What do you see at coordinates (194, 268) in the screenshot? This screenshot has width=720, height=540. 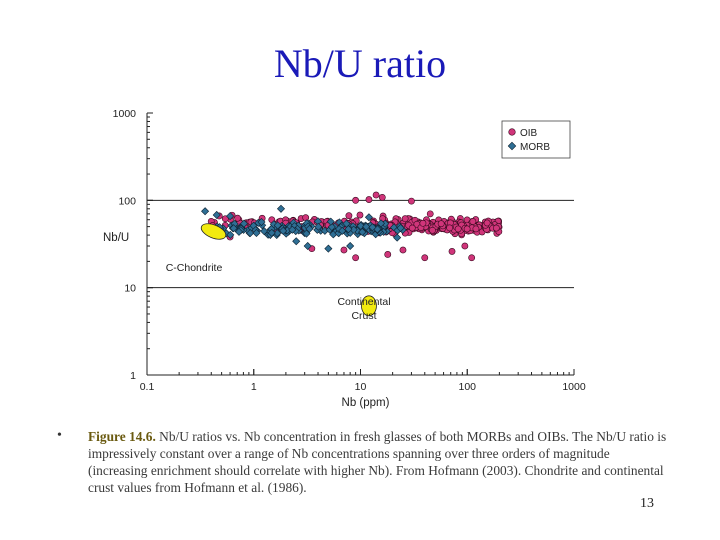 I see `c-chondrite-label: C-Chondrite` at bounding box center [194, 268].